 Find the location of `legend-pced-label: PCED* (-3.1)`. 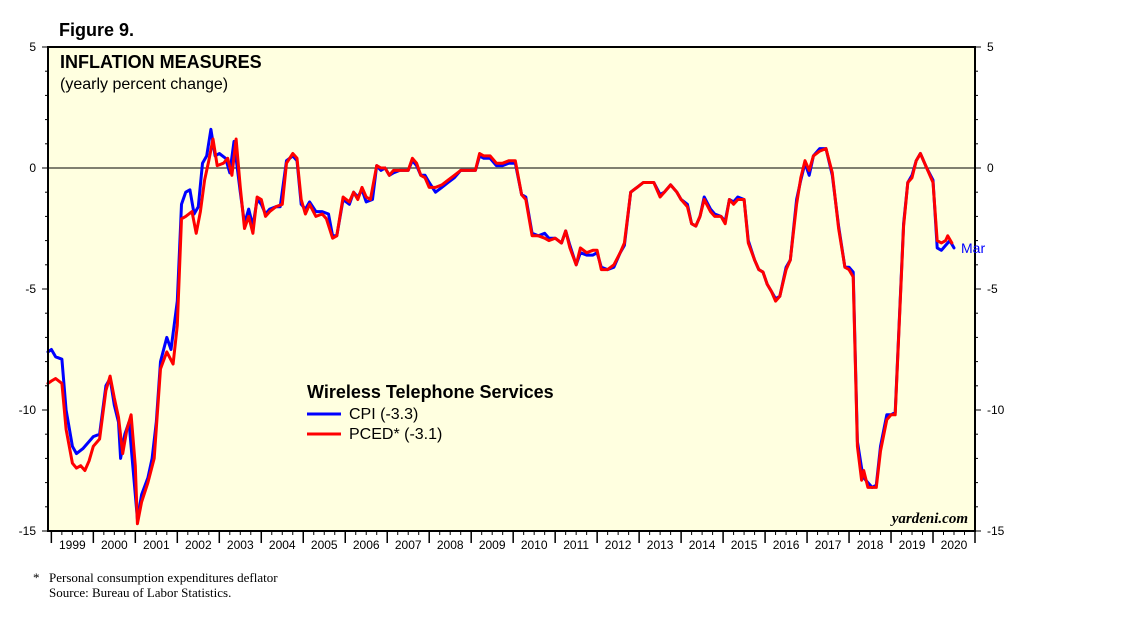

legend-pced-label: PCED* (-3.1) is located at coordinates (395, 434).